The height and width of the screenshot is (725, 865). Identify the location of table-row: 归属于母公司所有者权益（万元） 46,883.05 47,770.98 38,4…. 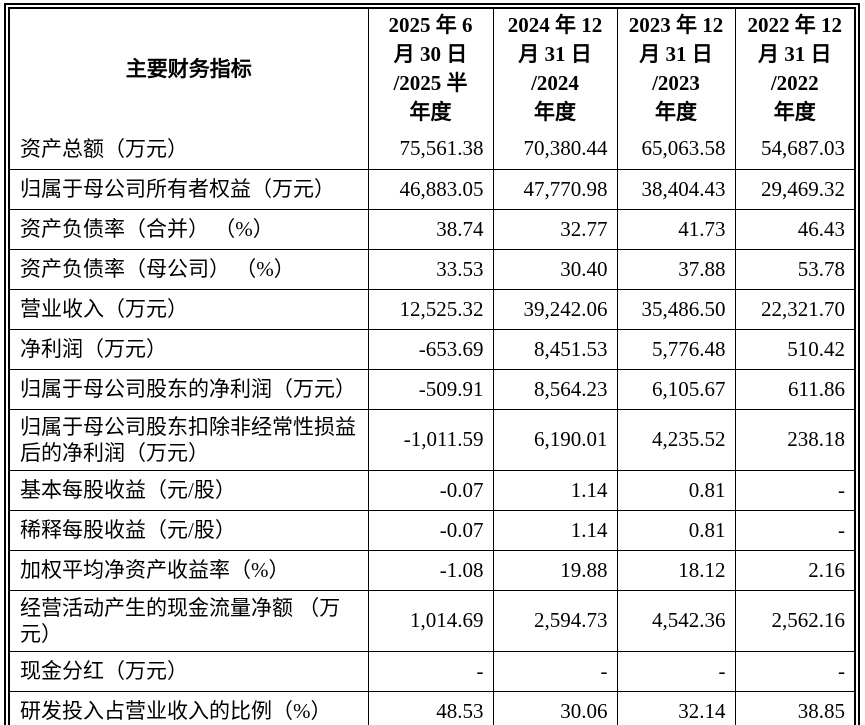
(432, 189).